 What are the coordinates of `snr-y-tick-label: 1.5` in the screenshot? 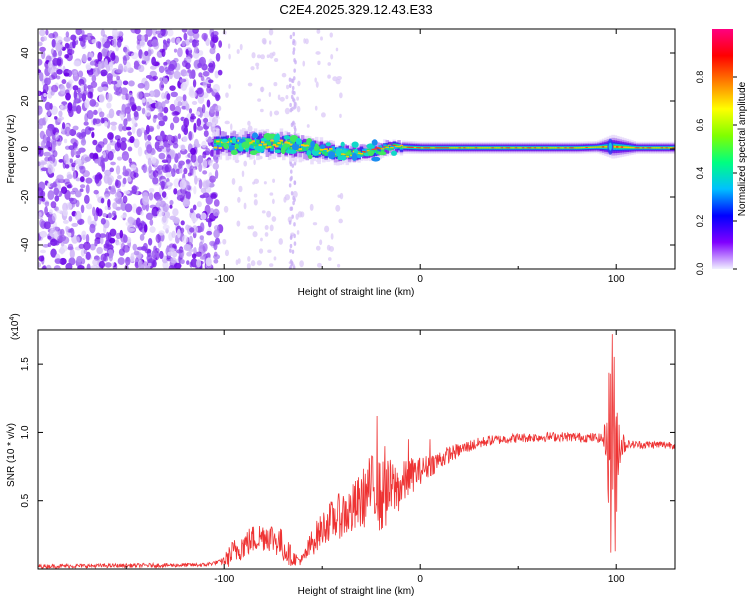 It's located at (25, 364).